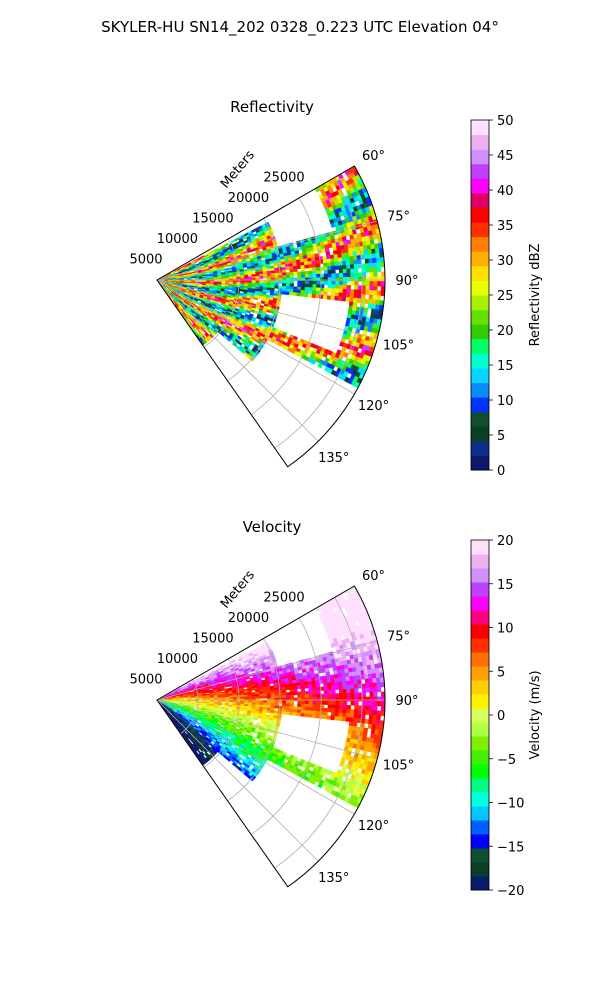  I want to click on radial-tick-label: 15000, so click(212, 638).